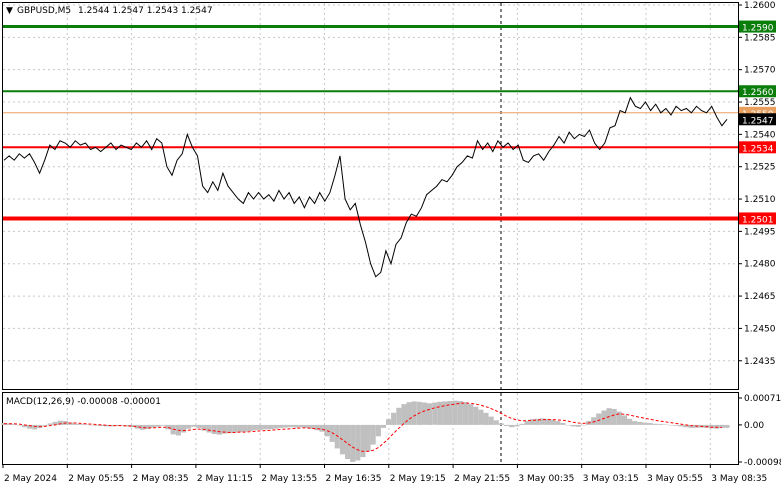  I want to click on time-tick-label: 2 May 08:35, so click(161, 479).